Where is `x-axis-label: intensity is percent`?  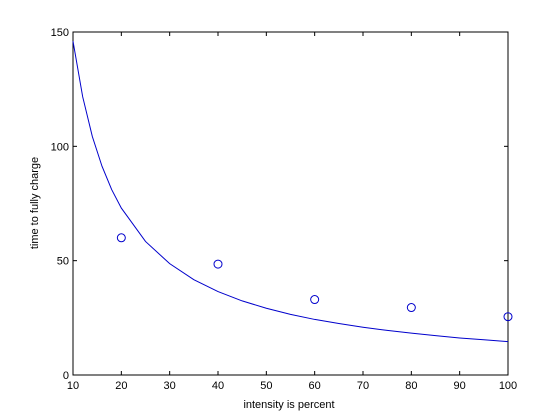
x-axis-label: intensity is percent is located at coordinates (288, 405).